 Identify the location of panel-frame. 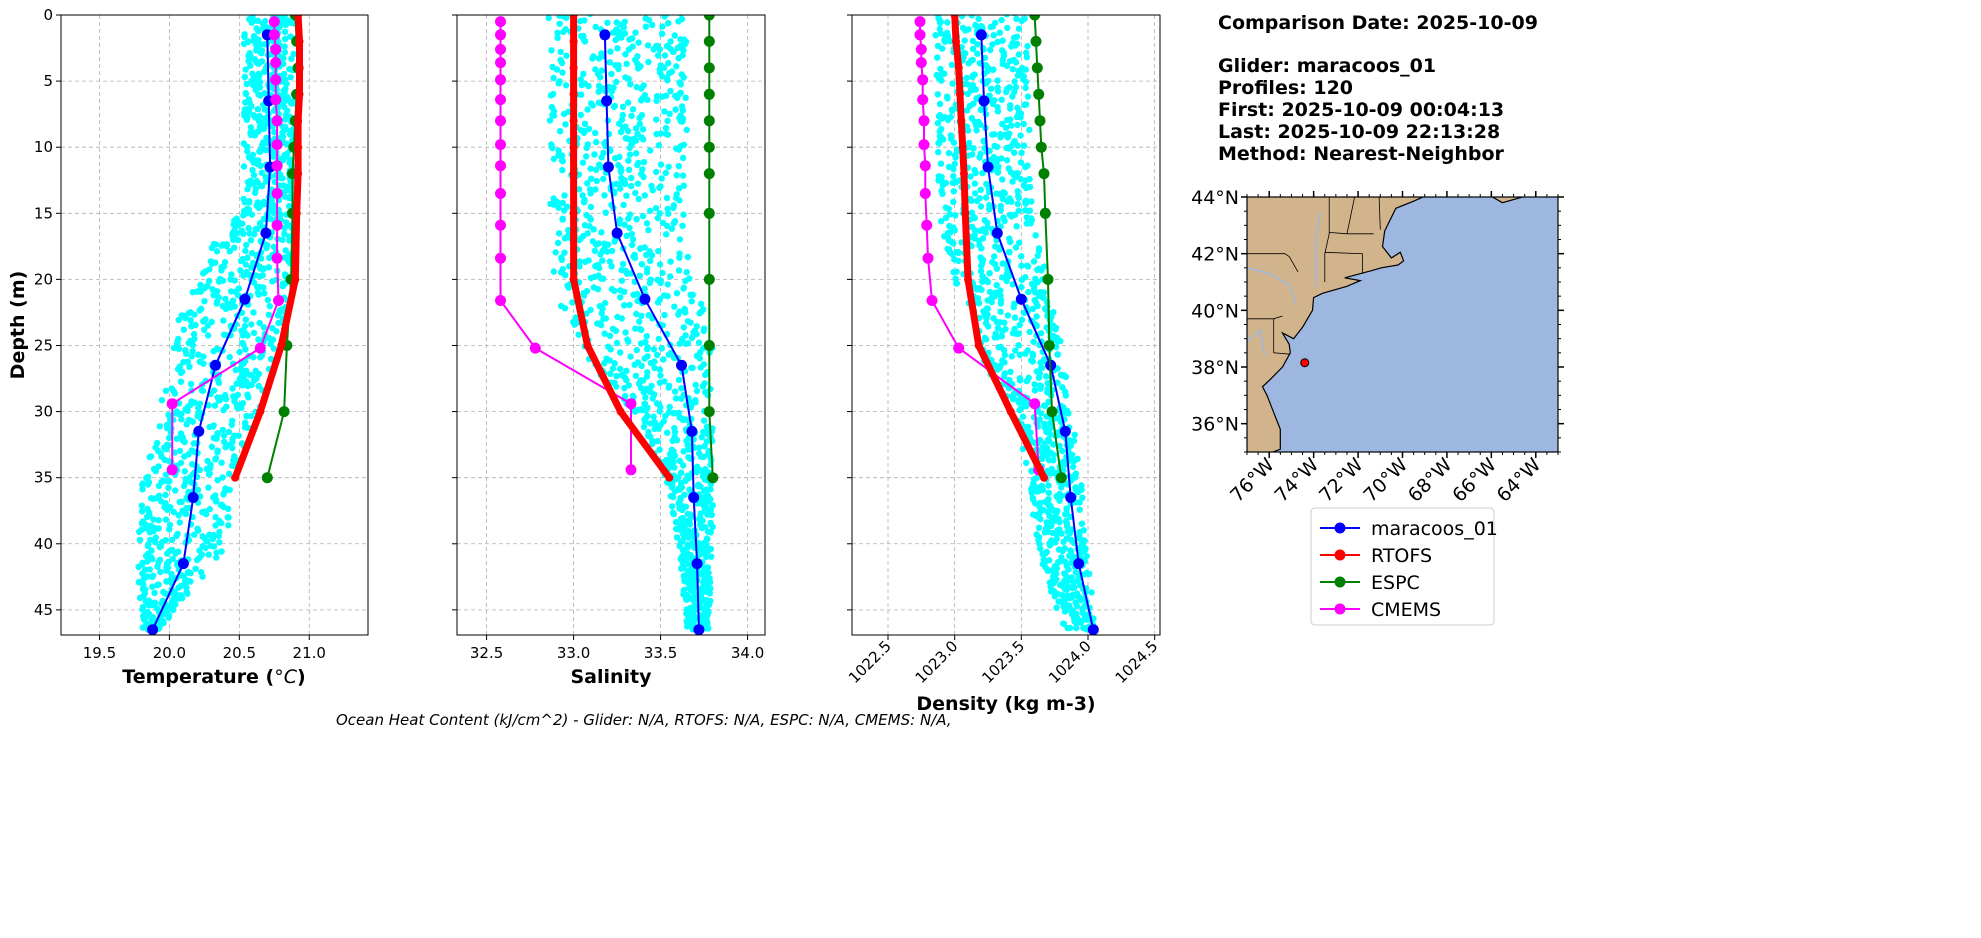
(1006, 325).